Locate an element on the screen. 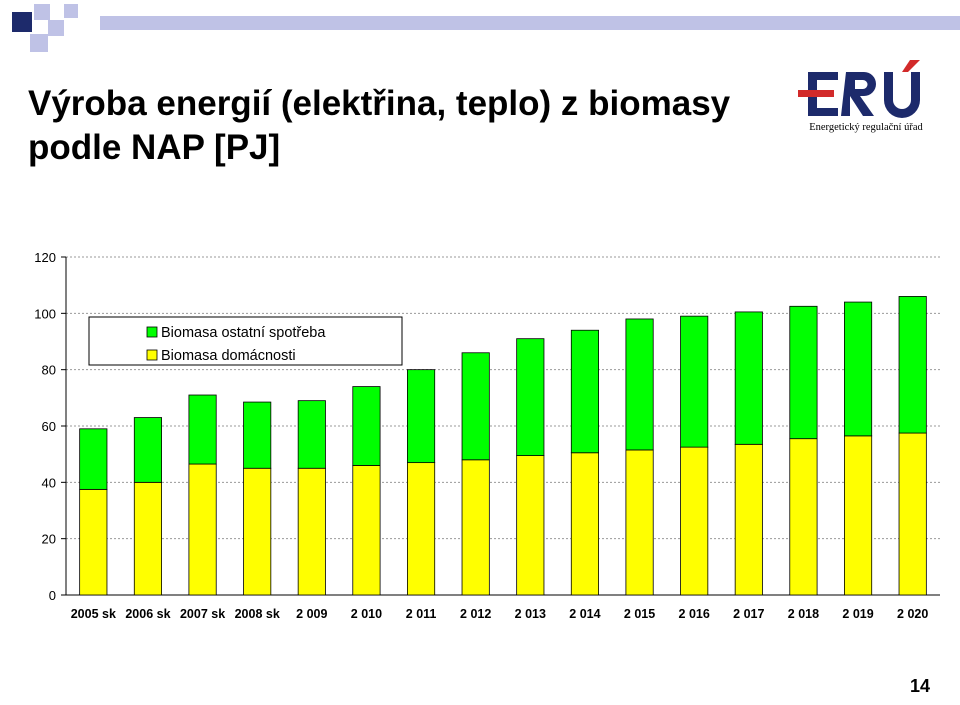  y-tick-label: 80 is located at coordinates (49, 370).